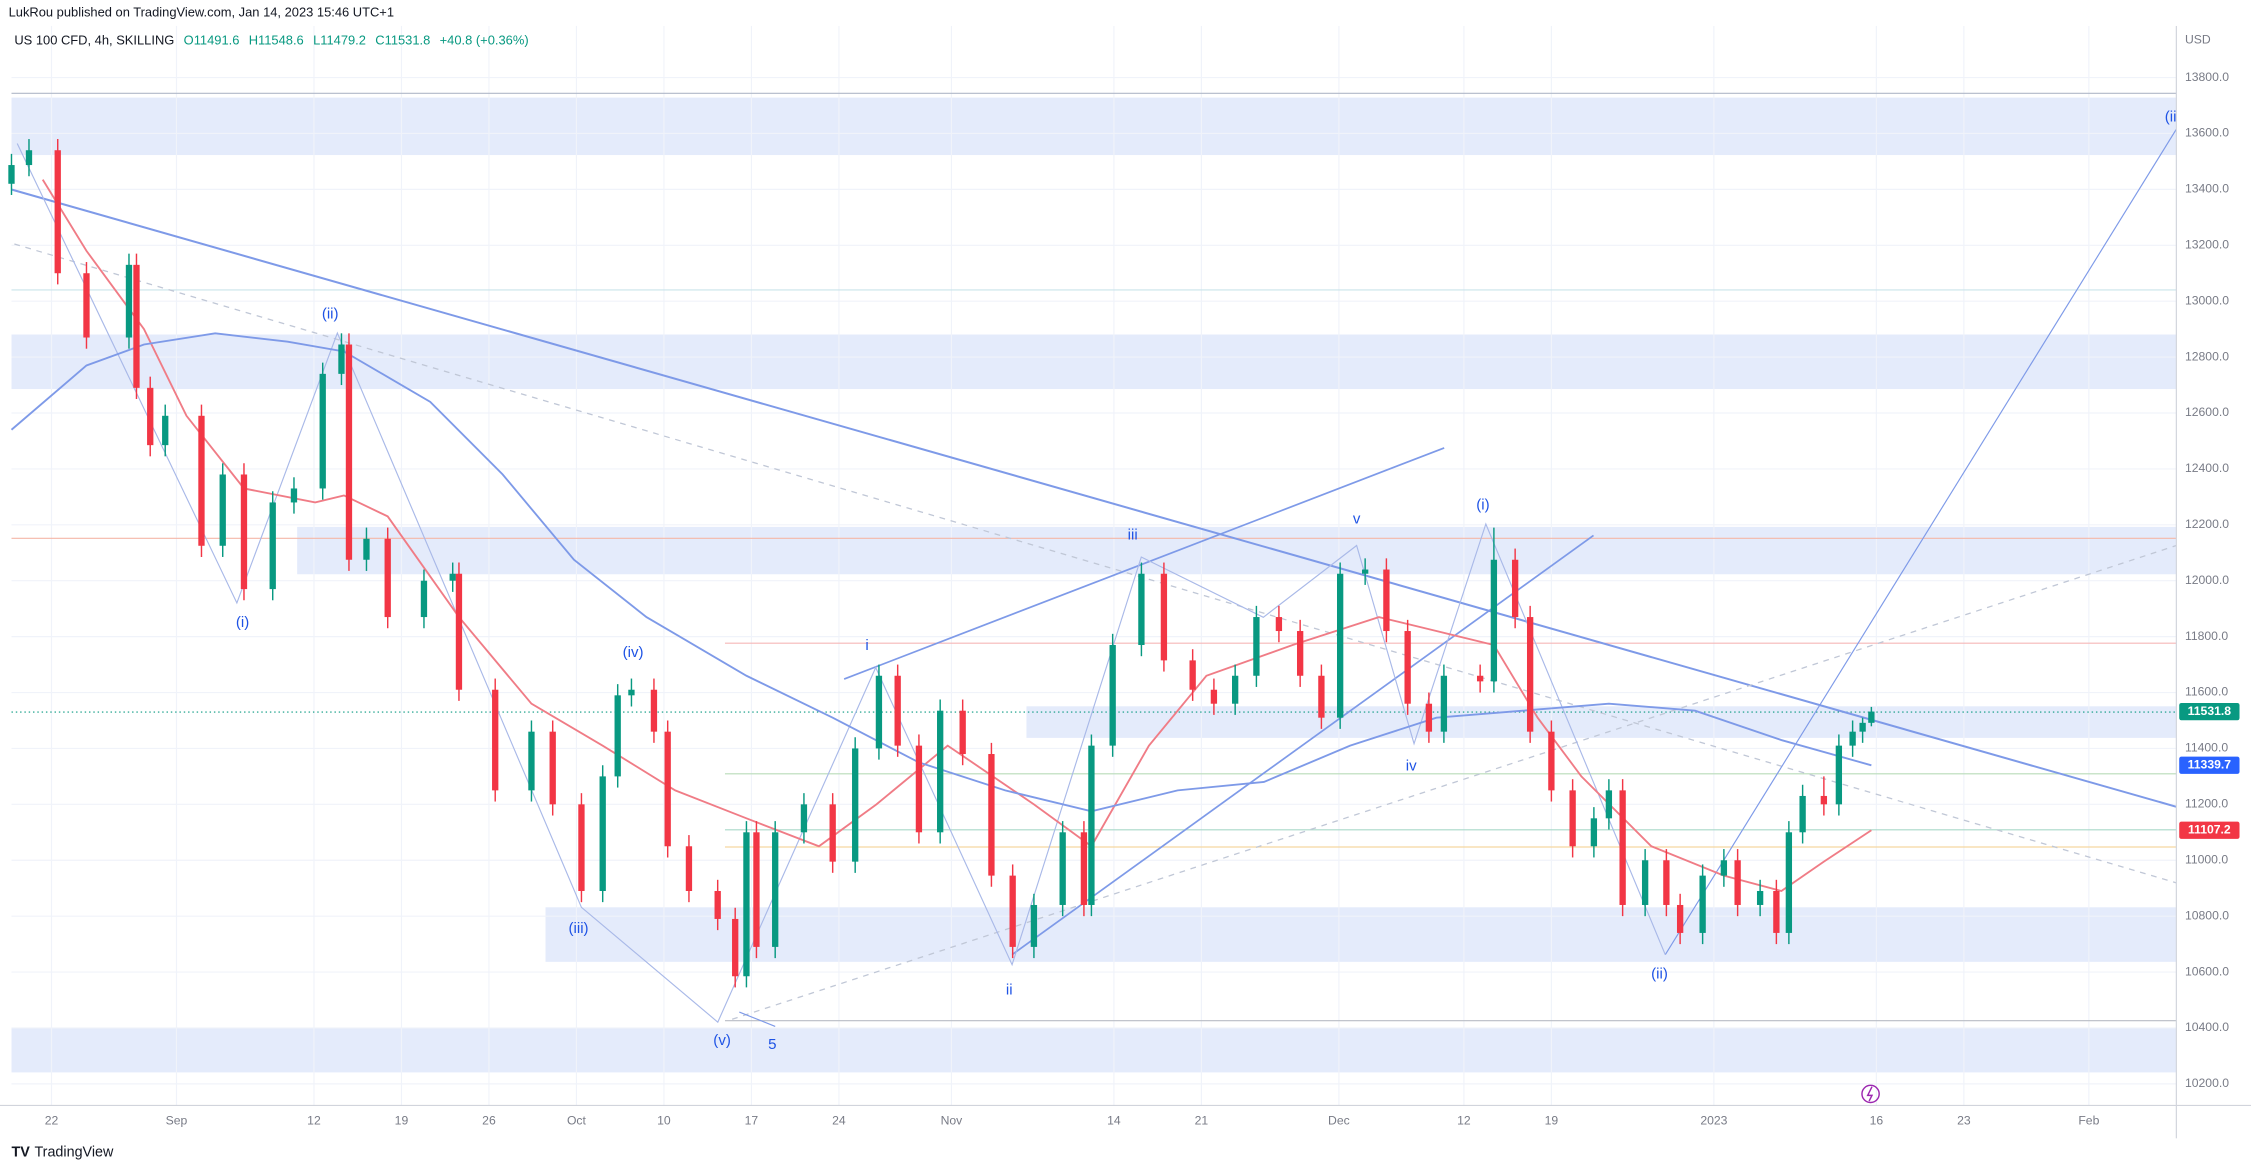 Image resolution: width=2251 pixels, height=1170 pixels. What do you see at coordinates (2207, 133) in the screenshot?
I see `y-tick-label: 13600.0` at bounding box center [2207, 133].